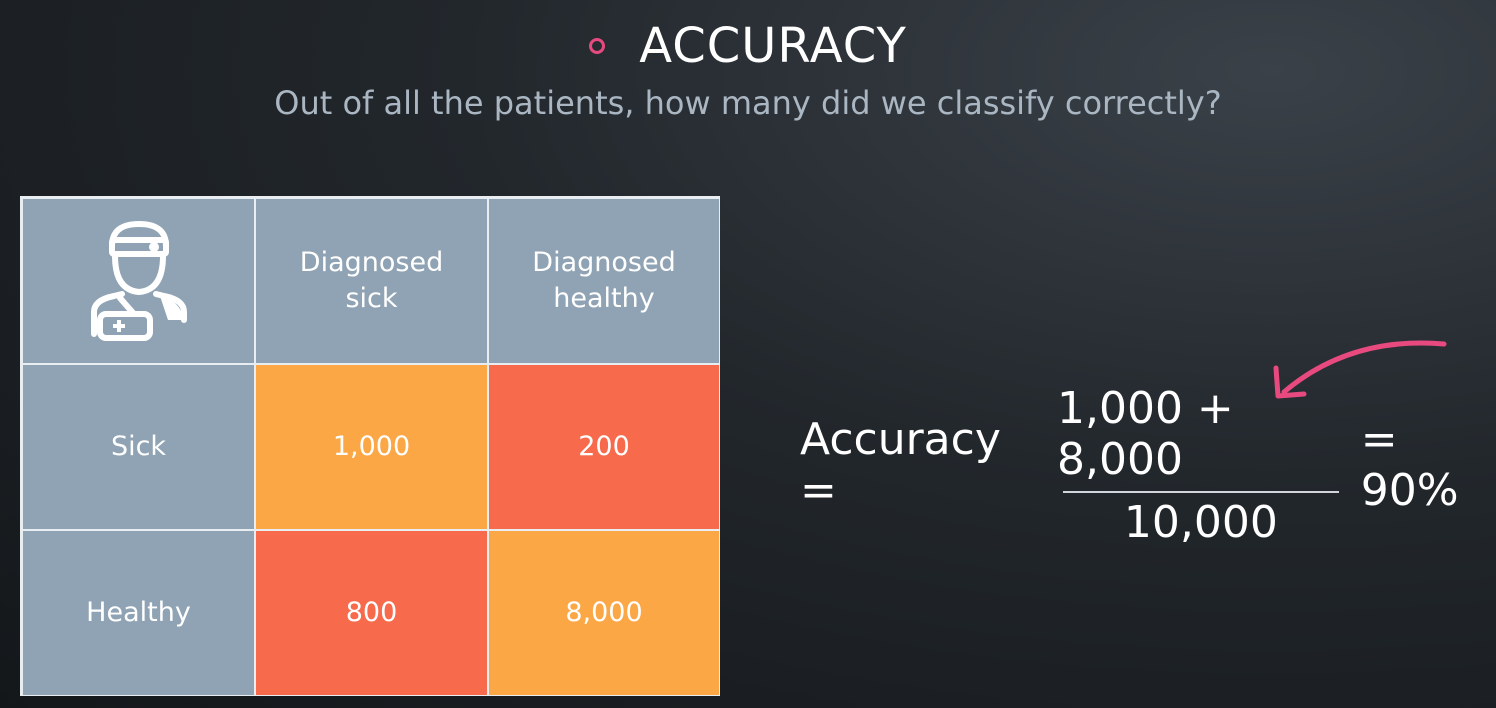 This screenshot has width=1496, height=708. What do you see at coordinates (1145, 433) in the screenshot?
I see `formula-numerator: 1,000 + 8,000` at bounding box center [1145, 433].